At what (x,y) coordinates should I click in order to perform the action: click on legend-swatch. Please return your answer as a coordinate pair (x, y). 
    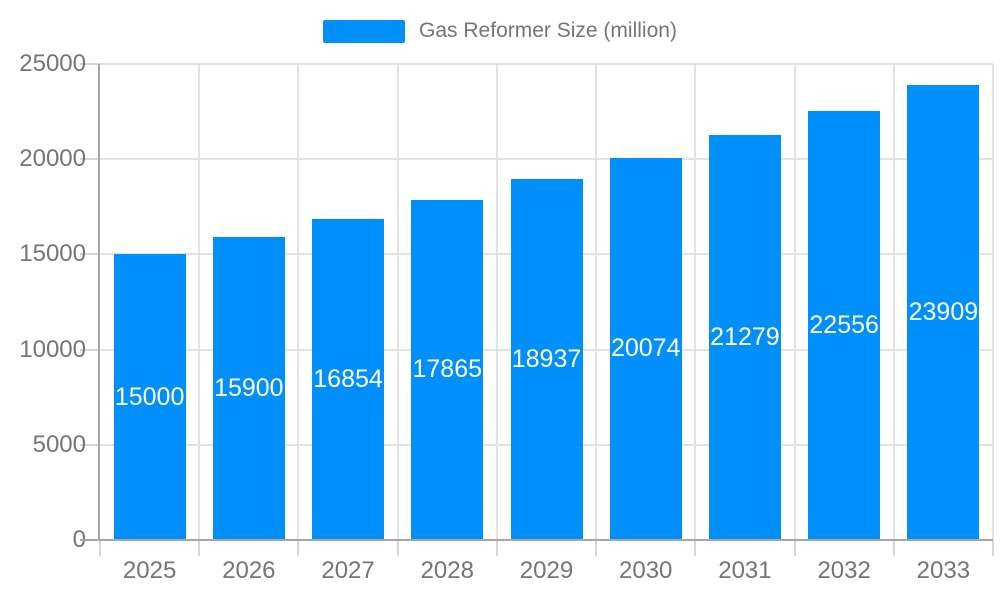
    Looking at the image, I should click on (364, 31).